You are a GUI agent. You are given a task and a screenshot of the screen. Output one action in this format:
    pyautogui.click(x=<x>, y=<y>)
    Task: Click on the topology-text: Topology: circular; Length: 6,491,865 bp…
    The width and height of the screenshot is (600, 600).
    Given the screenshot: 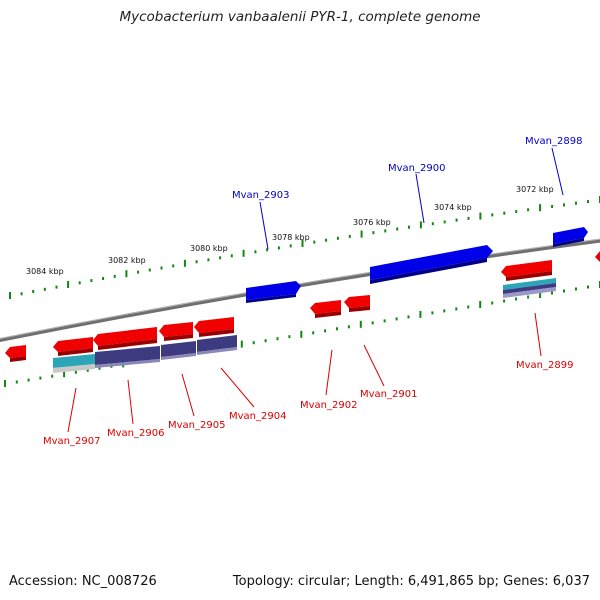 What is the action you would take?
    pyautogui.click(x=411, y=581)
    